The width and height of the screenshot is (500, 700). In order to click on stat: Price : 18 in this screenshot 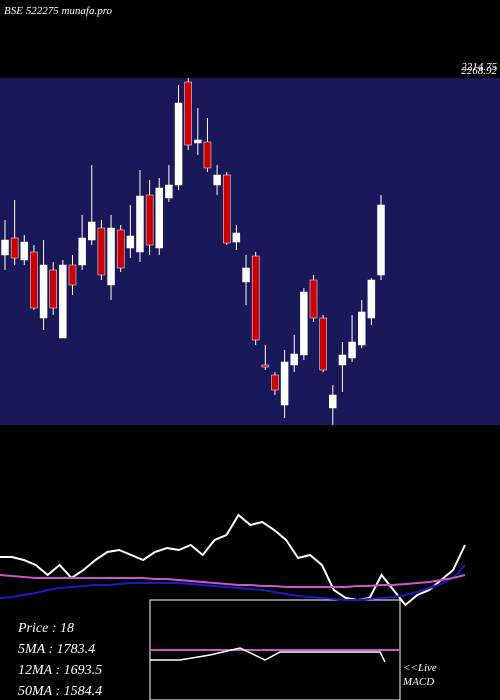, I will do `click(45, 628)`.